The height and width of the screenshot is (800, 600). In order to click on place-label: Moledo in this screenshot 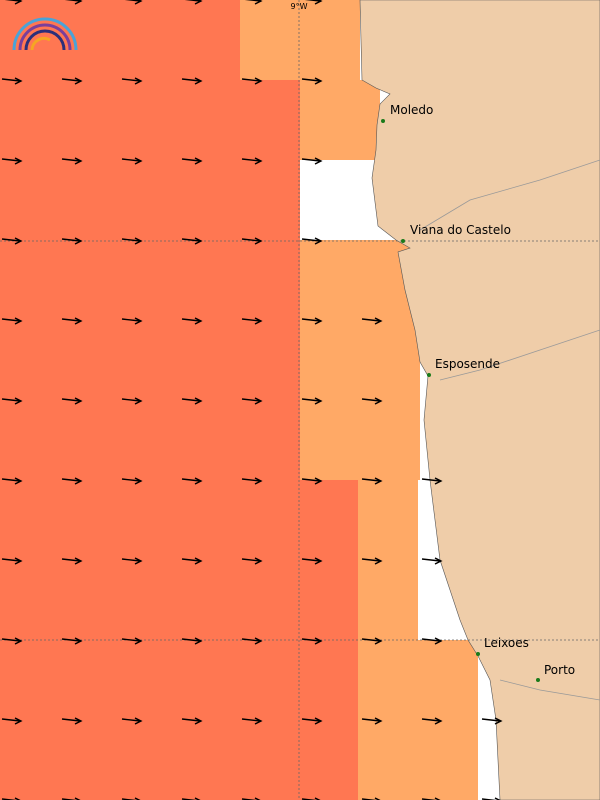, I will do `click(411, 110)`.